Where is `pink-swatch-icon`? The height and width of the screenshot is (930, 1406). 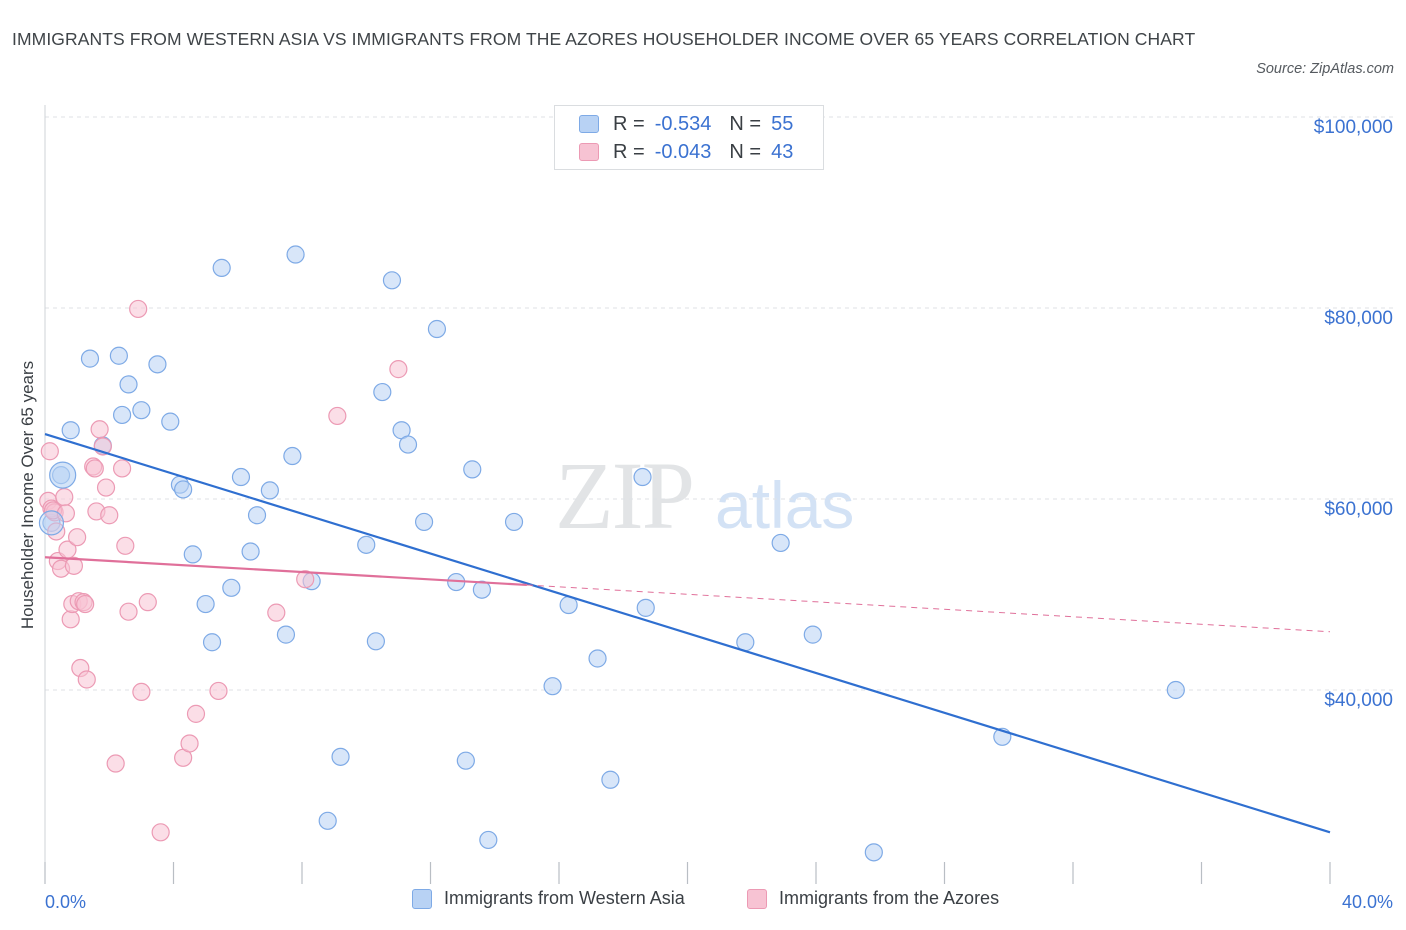
pink-swatch-icon is located at coordinates (589, 152).